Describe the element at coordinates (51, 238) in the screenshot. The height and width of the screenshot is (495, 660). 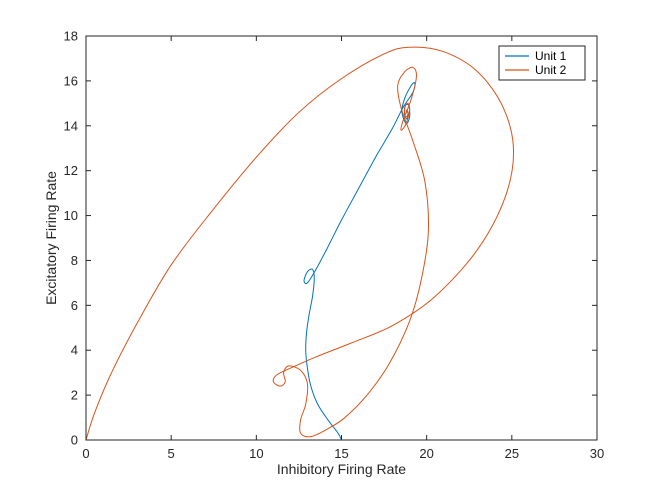
I see `y-axis-label: Excitatory Firing Rate` at that location.